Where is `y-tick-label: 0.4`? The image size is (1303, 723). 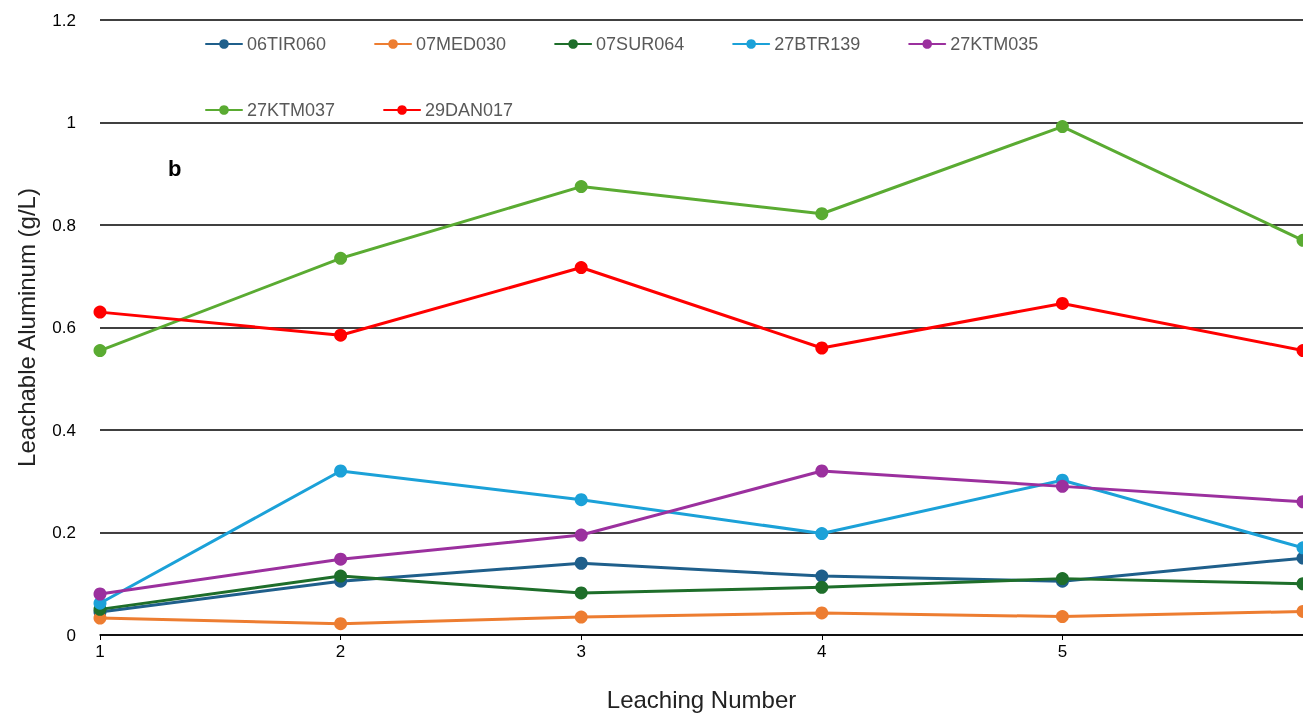 y-tick-label: 0.4 is located at coordinates (64, 430).